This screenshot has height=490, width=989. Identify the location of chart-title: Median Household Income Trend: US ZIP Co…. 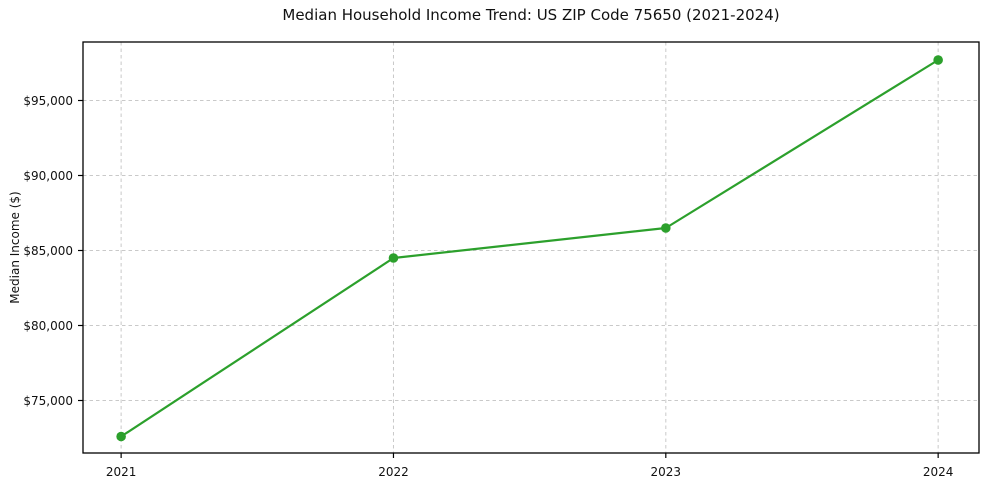
(531, 15).